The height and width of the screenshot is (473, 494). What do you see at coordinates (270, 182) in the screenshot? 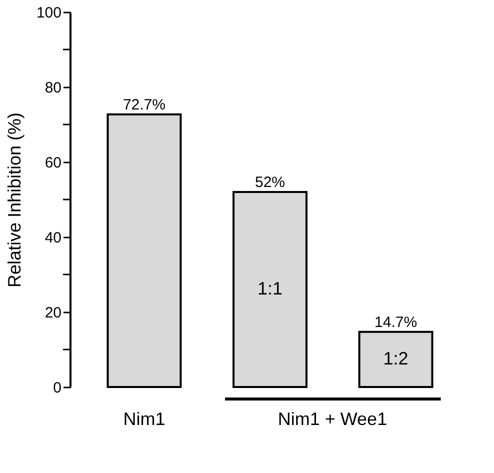
I see `data-label: 52%` at bounding box center [270, 182].